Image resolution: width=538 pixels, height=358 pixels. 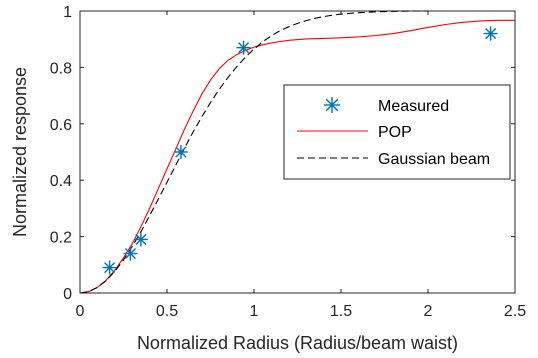 I want to click on y-tick-label: 1, so click(x=67, y=12).